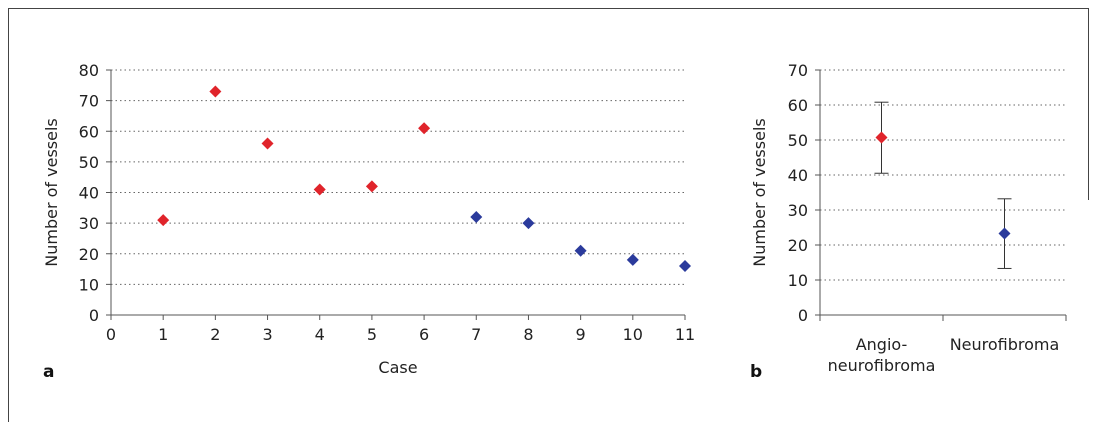 This screenshot has height=422, width=1097. I want to click on x-tick-label: 10, so click(633, 334).